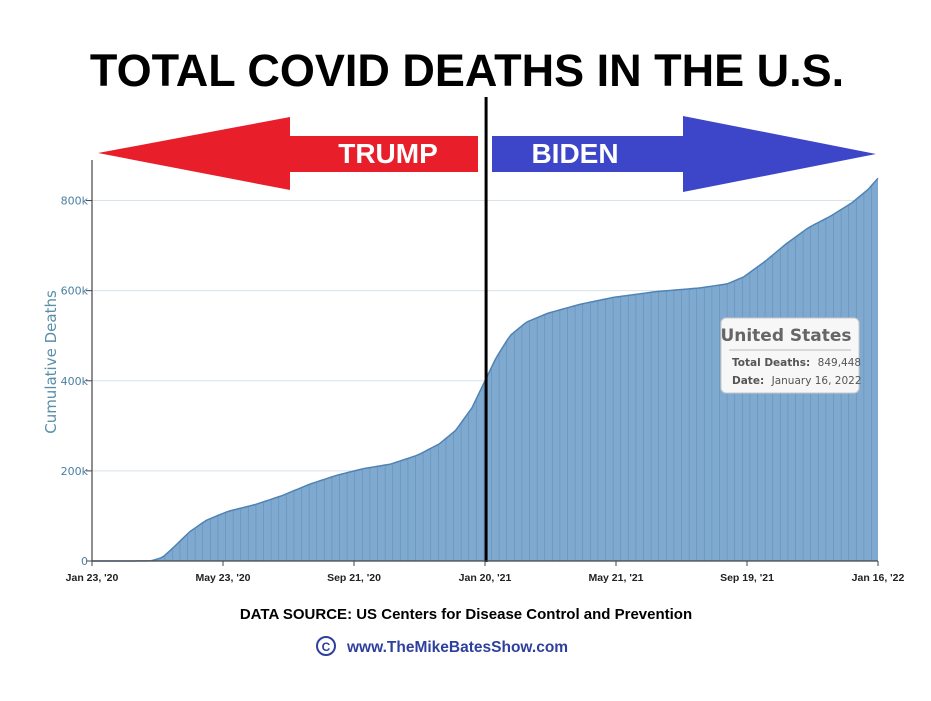 This screenshot has width=931, height=701. I want to click on tooltip-deaths-label: Total Deaths:, so click(771, 363).